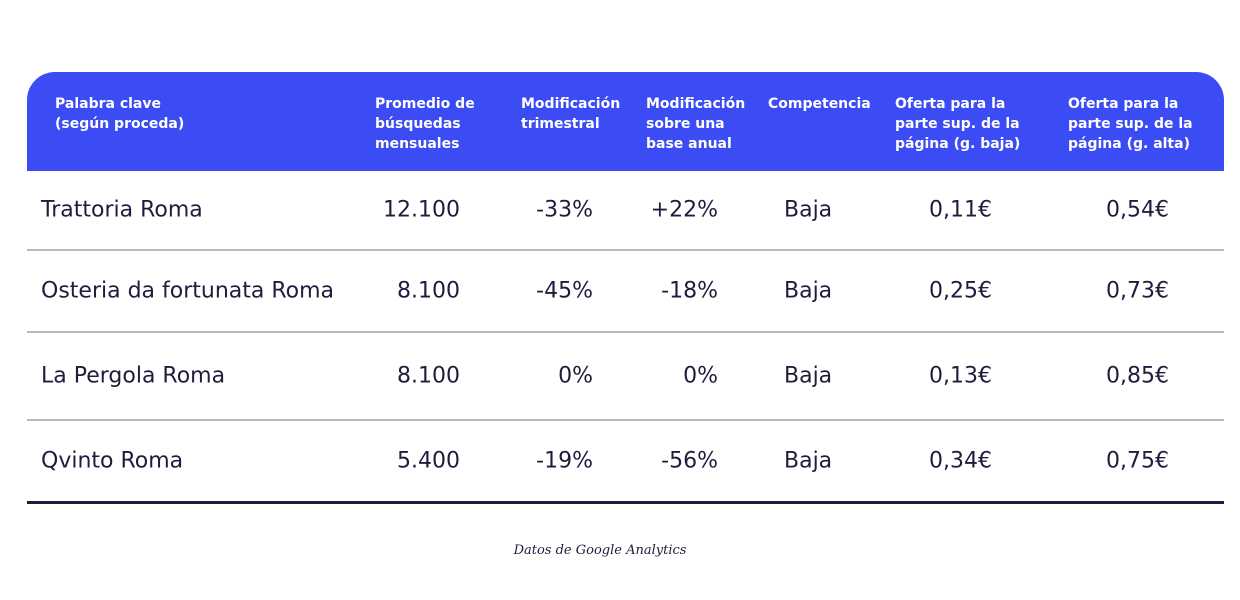 The height and width of the screenshot is (600, 1240). Describe the element at coordinates (1137, 376) in the screenshot. I see `cell-bid-high: 0,85€` at that location.